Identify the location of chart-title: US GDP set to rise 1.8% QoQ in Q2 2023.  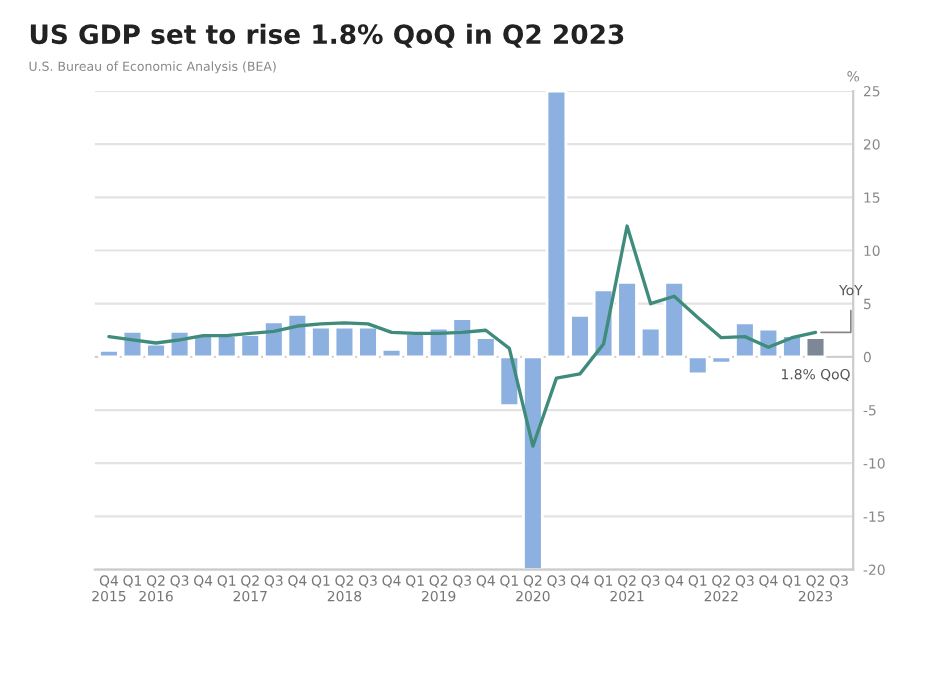
(327, 35).